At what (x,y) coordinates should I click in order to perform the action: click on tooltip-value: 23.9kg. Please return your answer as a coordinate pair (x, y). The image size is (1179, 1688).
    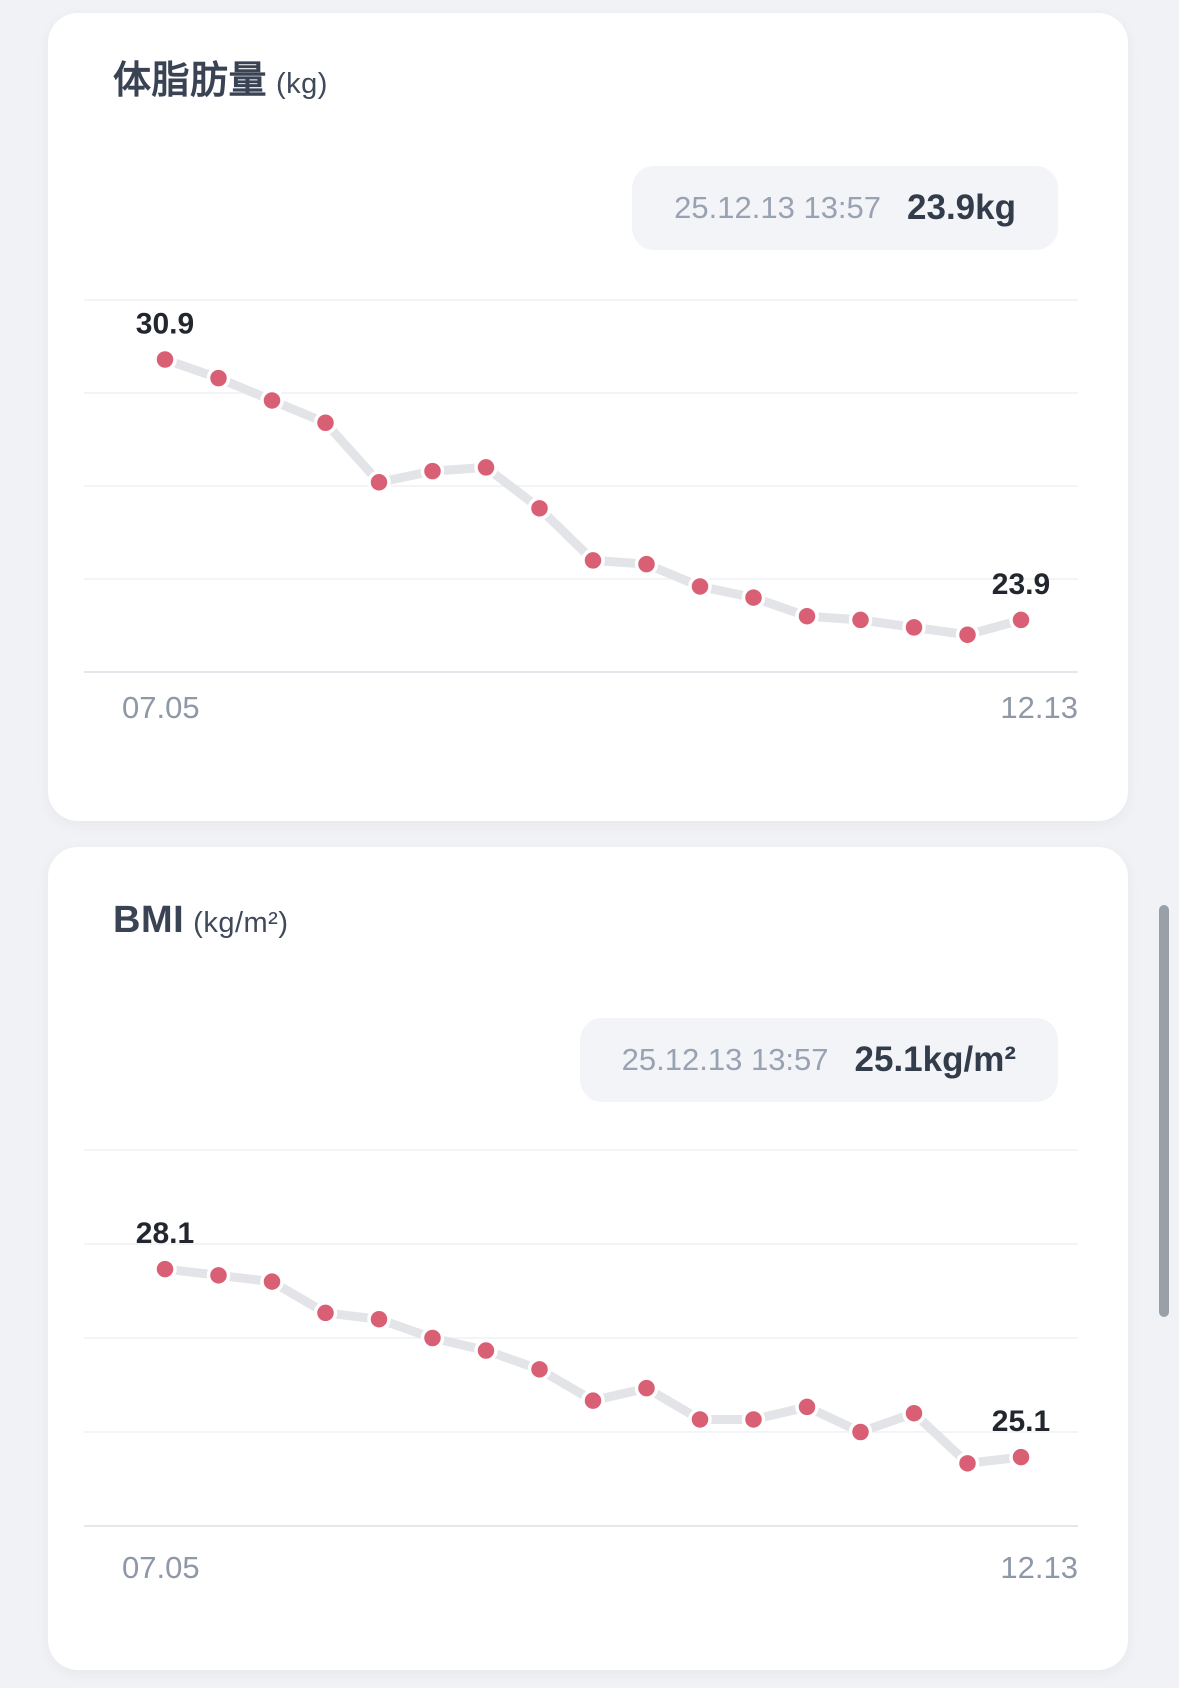
    Looking at the image, I should click on (961, 207).